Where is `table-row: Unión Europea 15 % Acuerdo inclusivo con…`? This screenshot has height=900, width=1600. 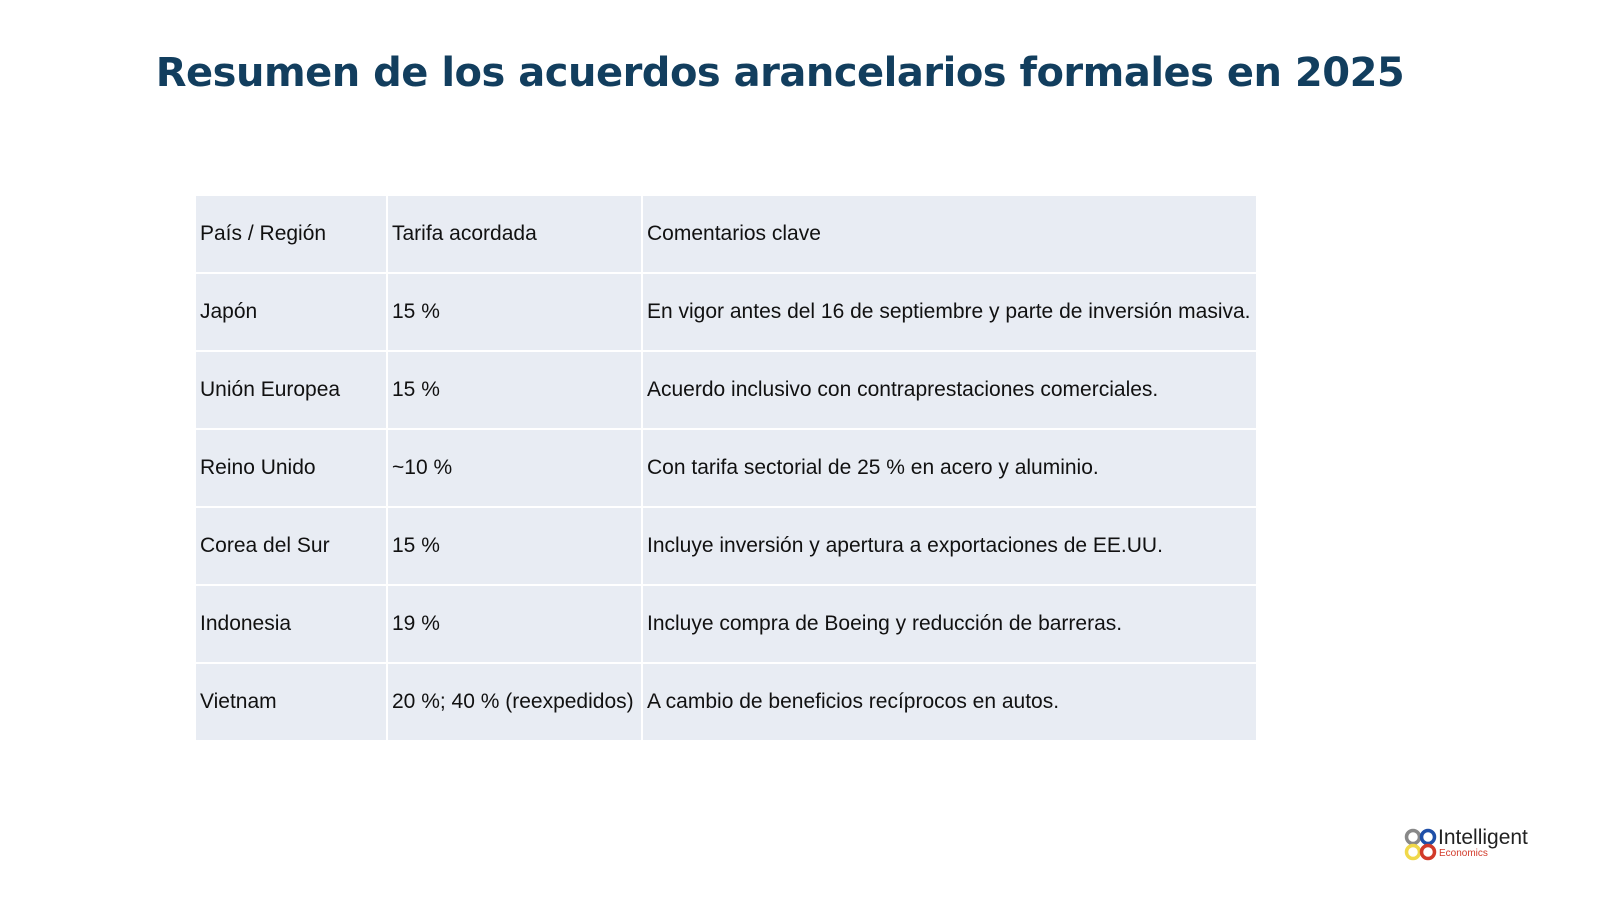
table-row: Unión Europea 15 % Acuerdo inclusivo con… is located at coordinates (726, 390).